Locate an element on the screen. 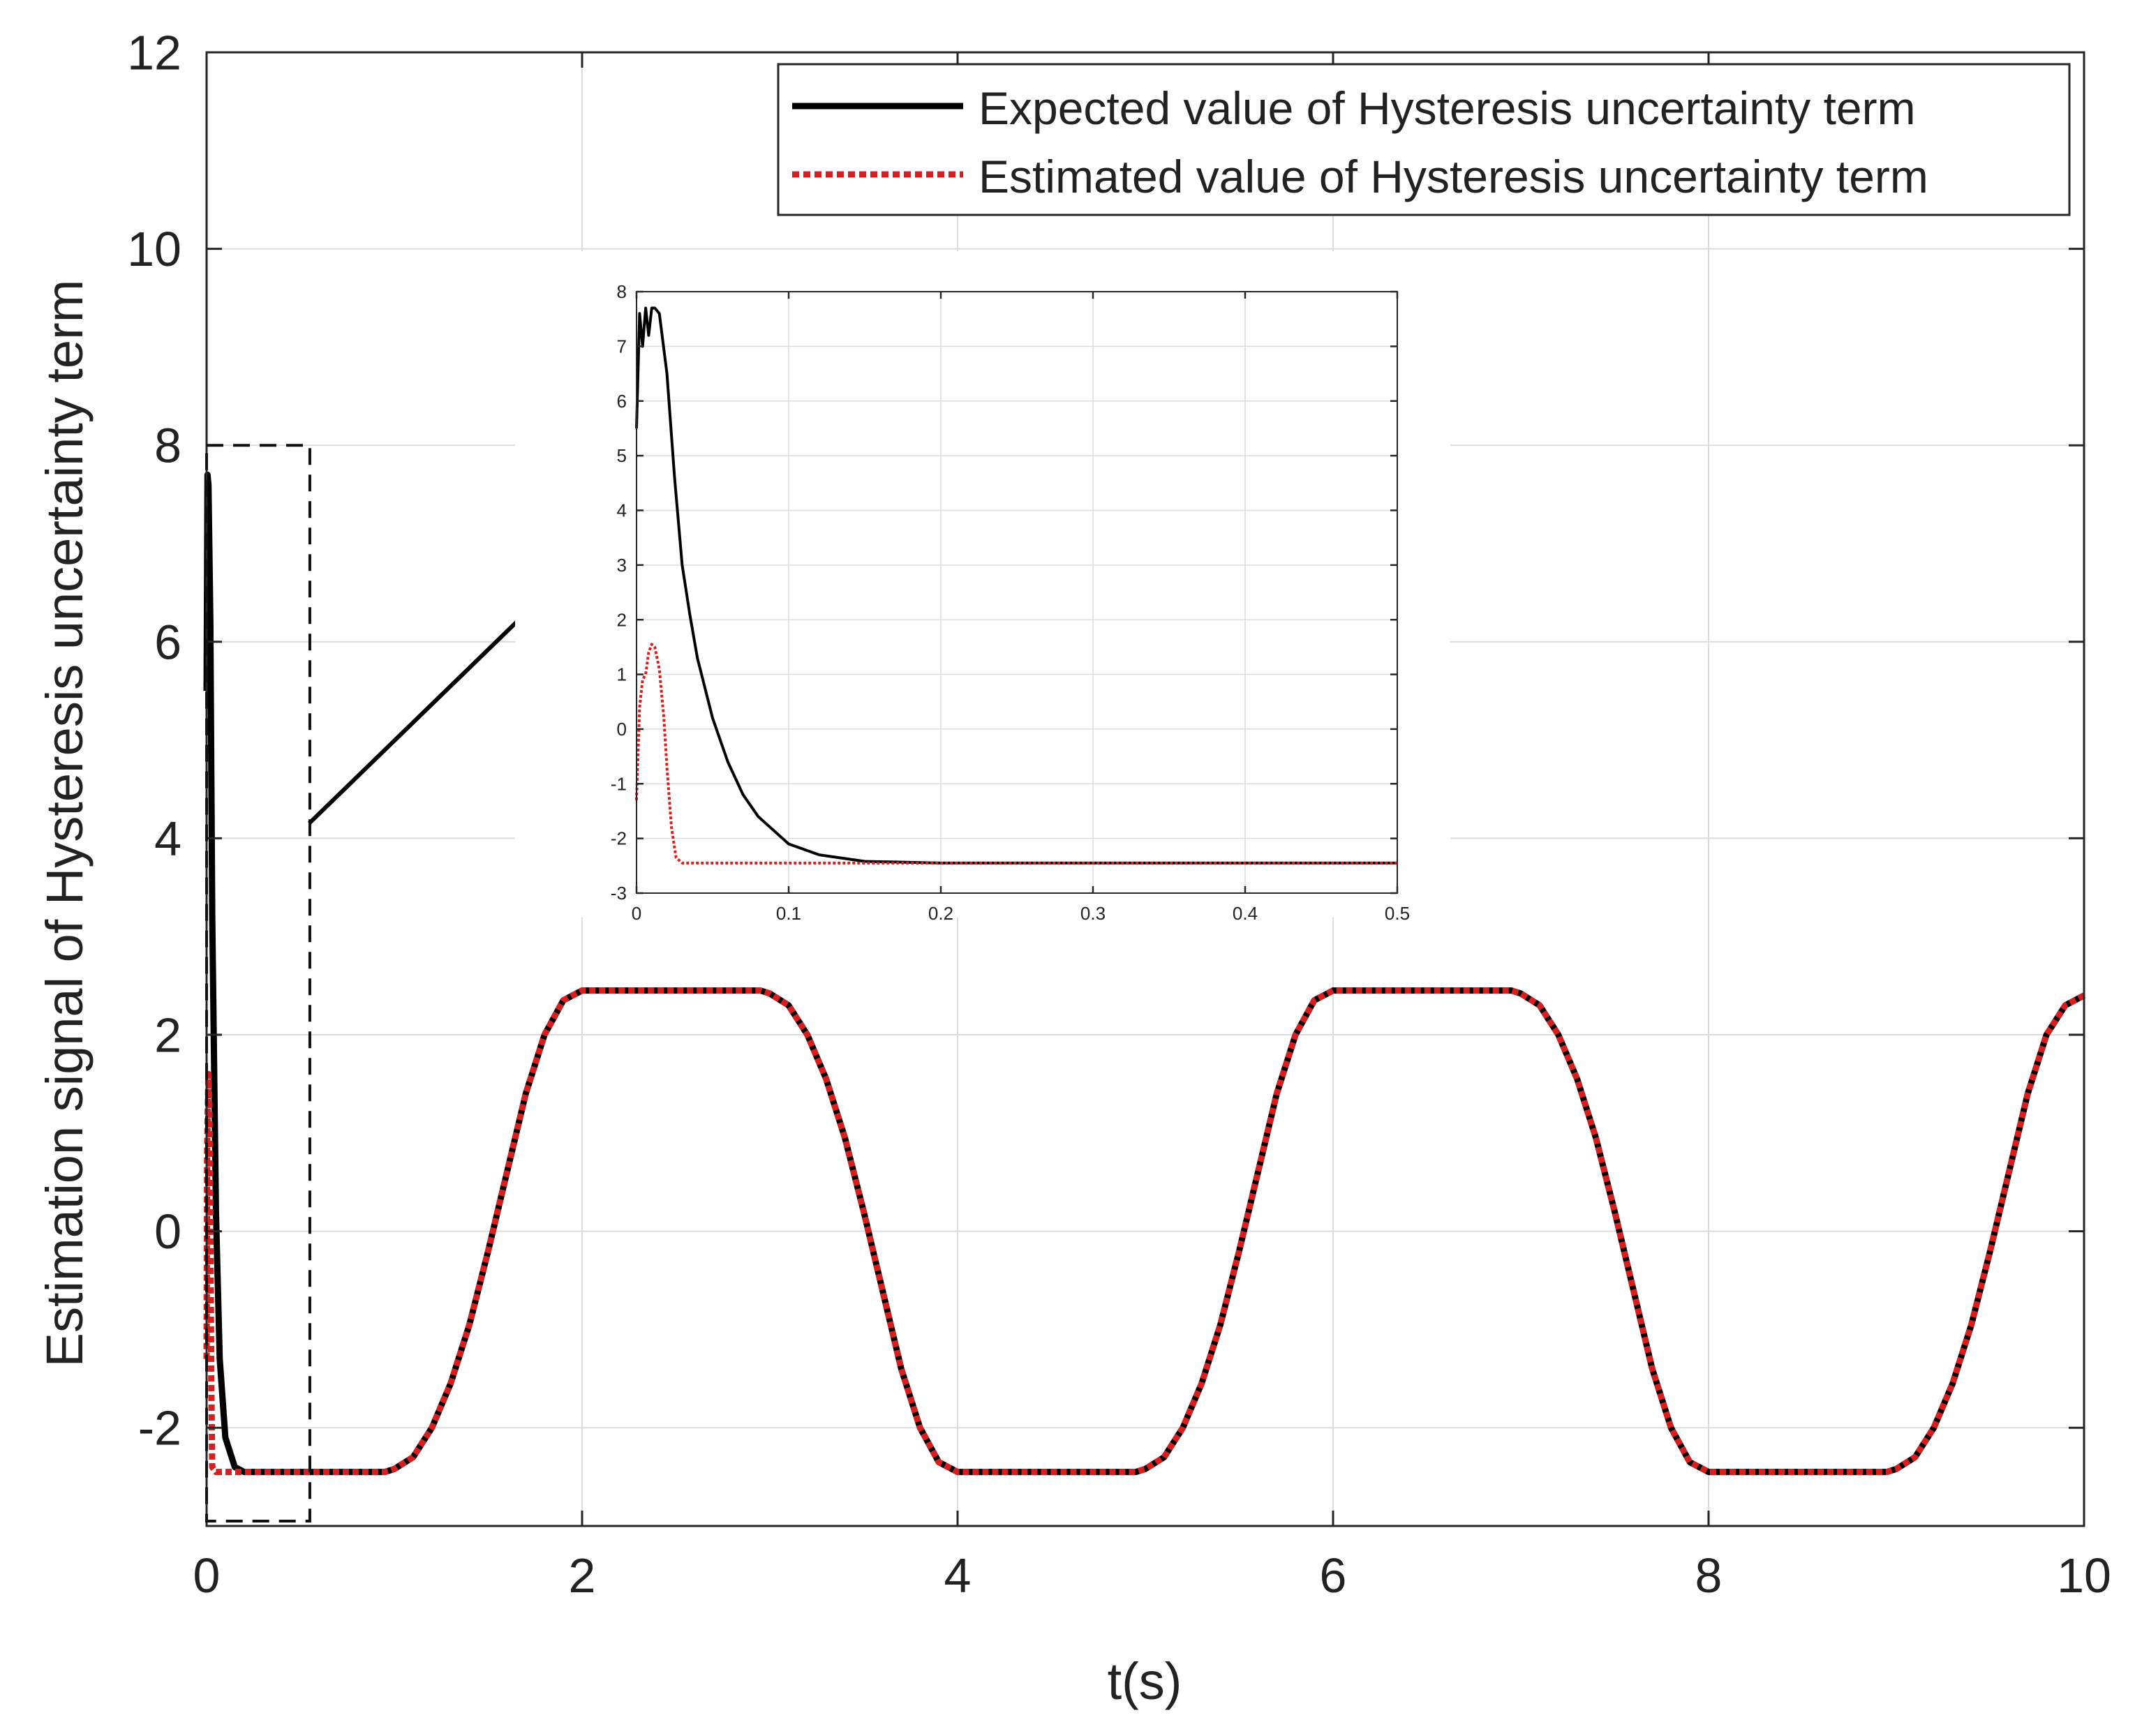 The image size is (2135, 1736). inset-xtick-label: 0 is located at coordinates (636, 913).